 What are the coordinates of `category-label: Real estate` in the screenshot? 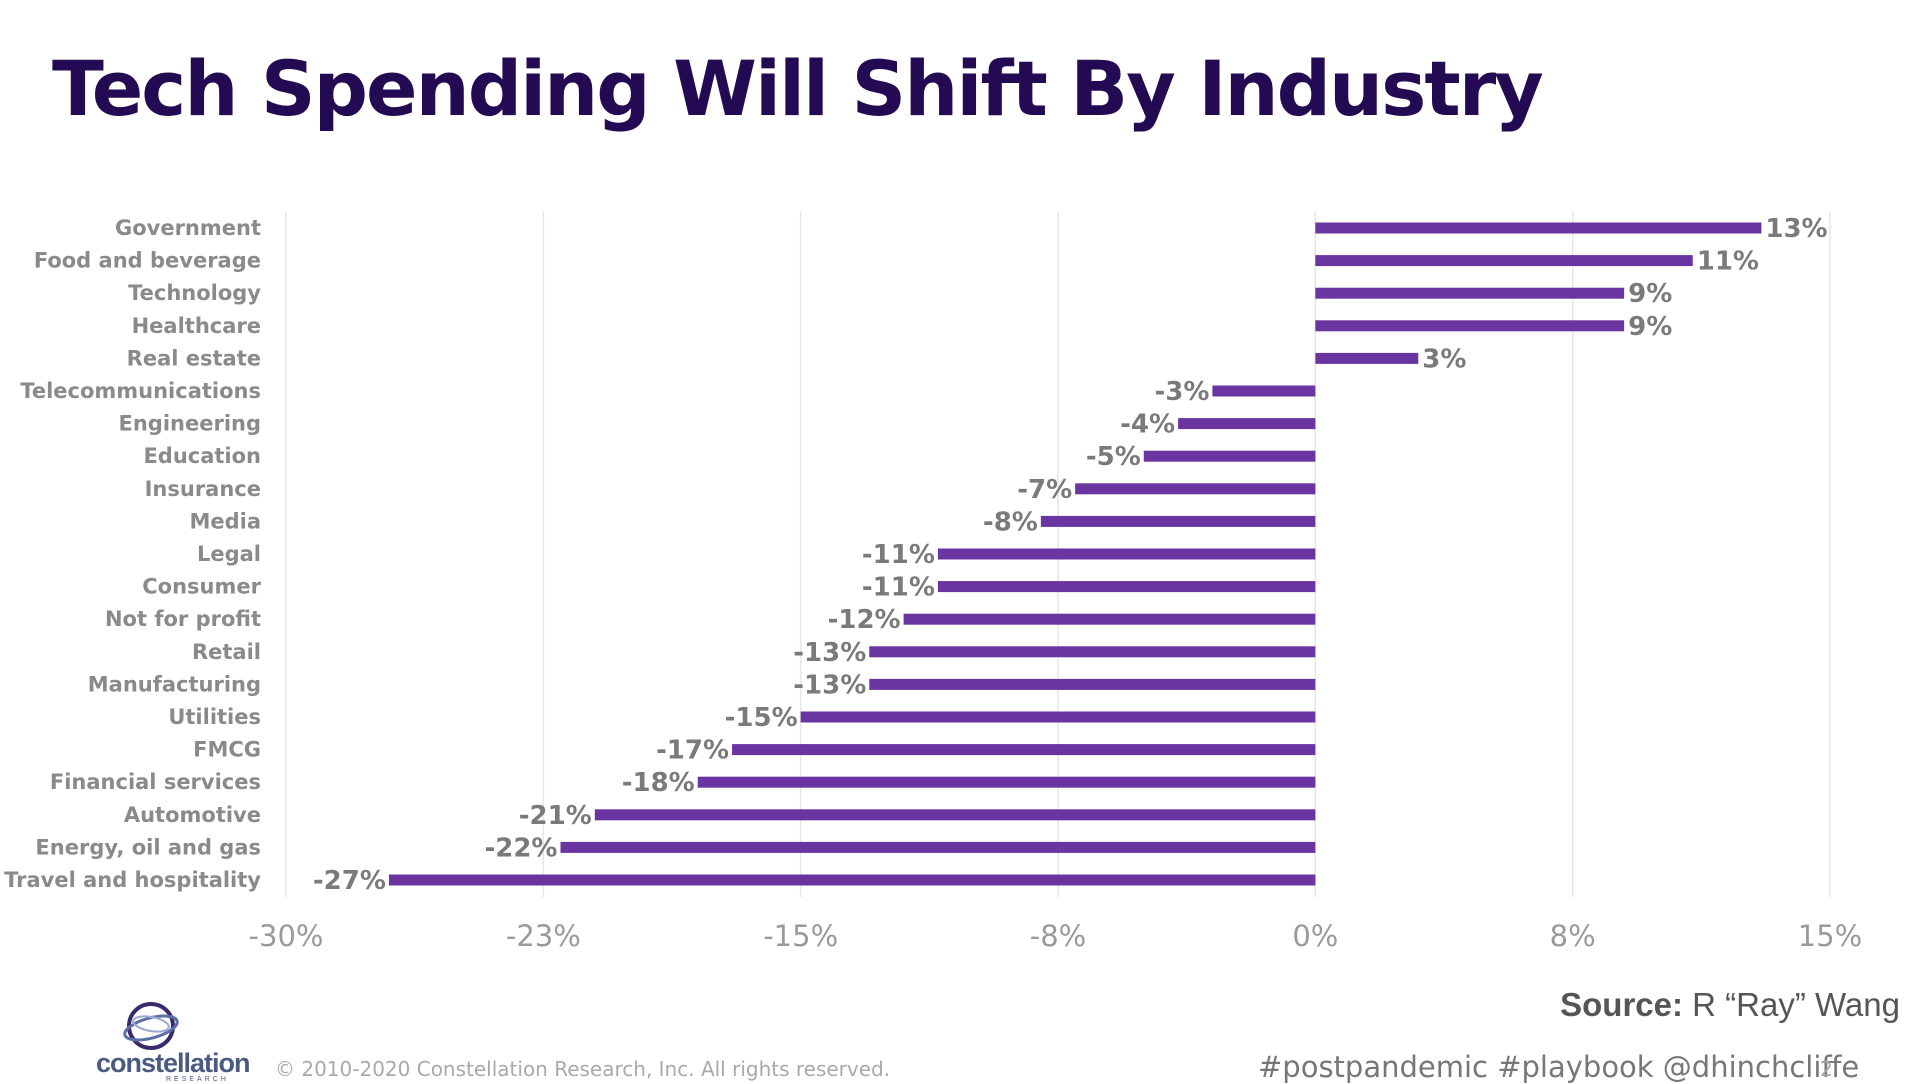 It's located at (194, 358).